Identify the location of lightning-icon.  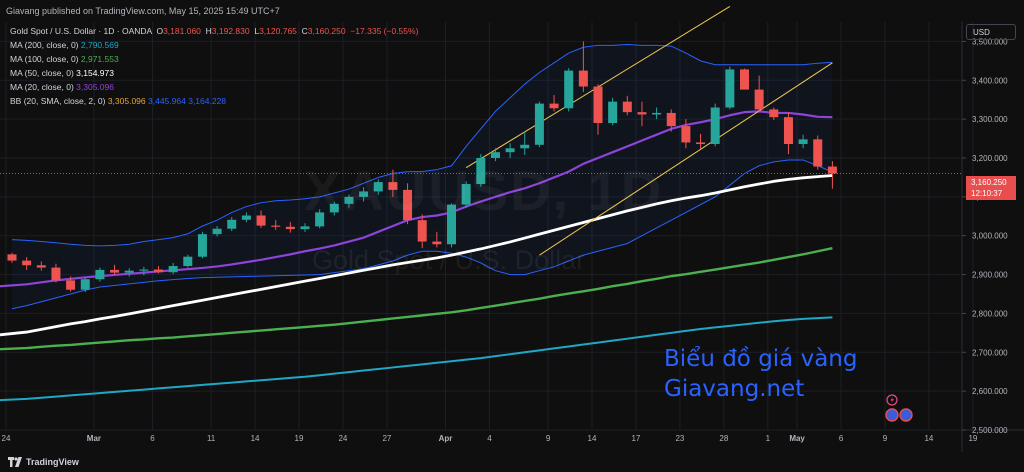
(892, 400).